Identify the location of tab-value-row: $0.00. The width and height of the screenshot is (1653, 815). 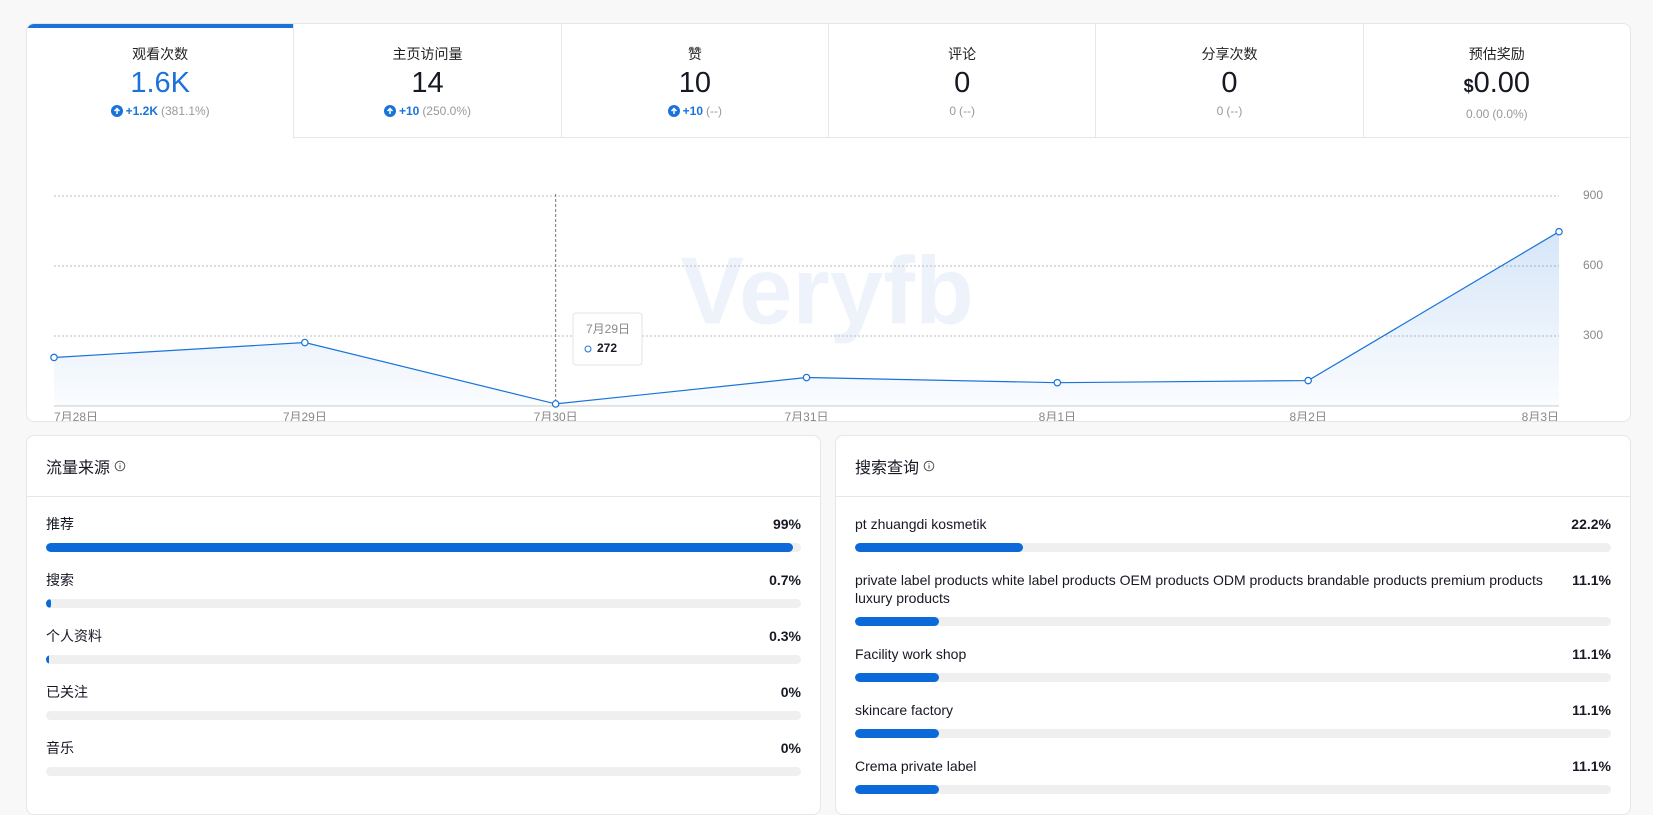
(1497, 84).